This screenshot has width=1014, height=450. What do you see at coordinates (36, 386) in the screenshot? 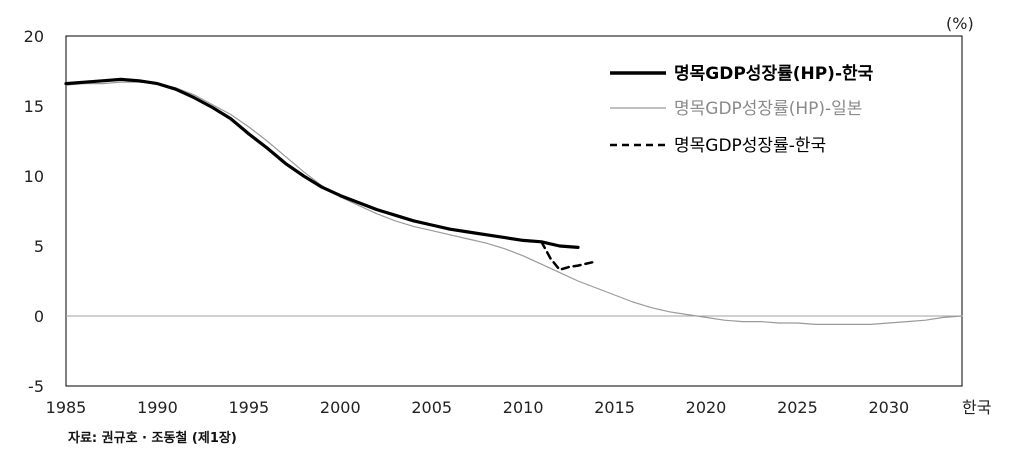
I see `y-tick-label: -5` at bounding box center [36, 386].